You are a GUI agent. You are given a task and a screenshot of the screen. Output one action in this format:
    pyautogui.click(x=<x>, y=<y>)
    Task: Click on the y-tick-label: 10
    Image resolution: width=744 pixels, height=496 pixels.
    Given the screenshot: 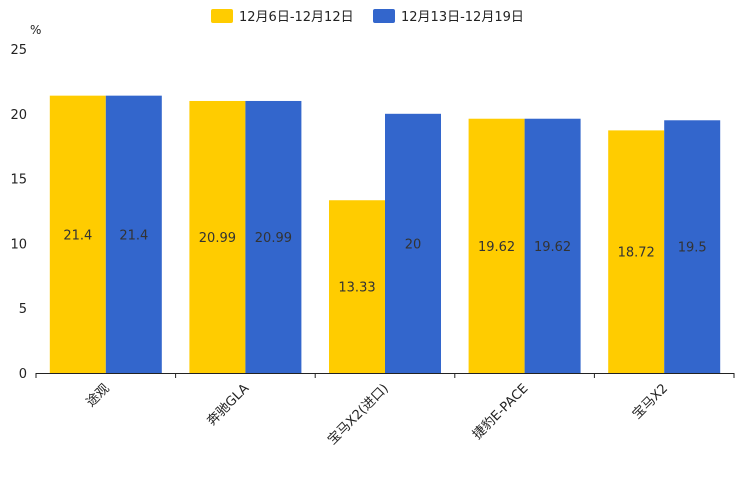 What is the action you would take?
    pyautogui.click(x=18, y=244)
    